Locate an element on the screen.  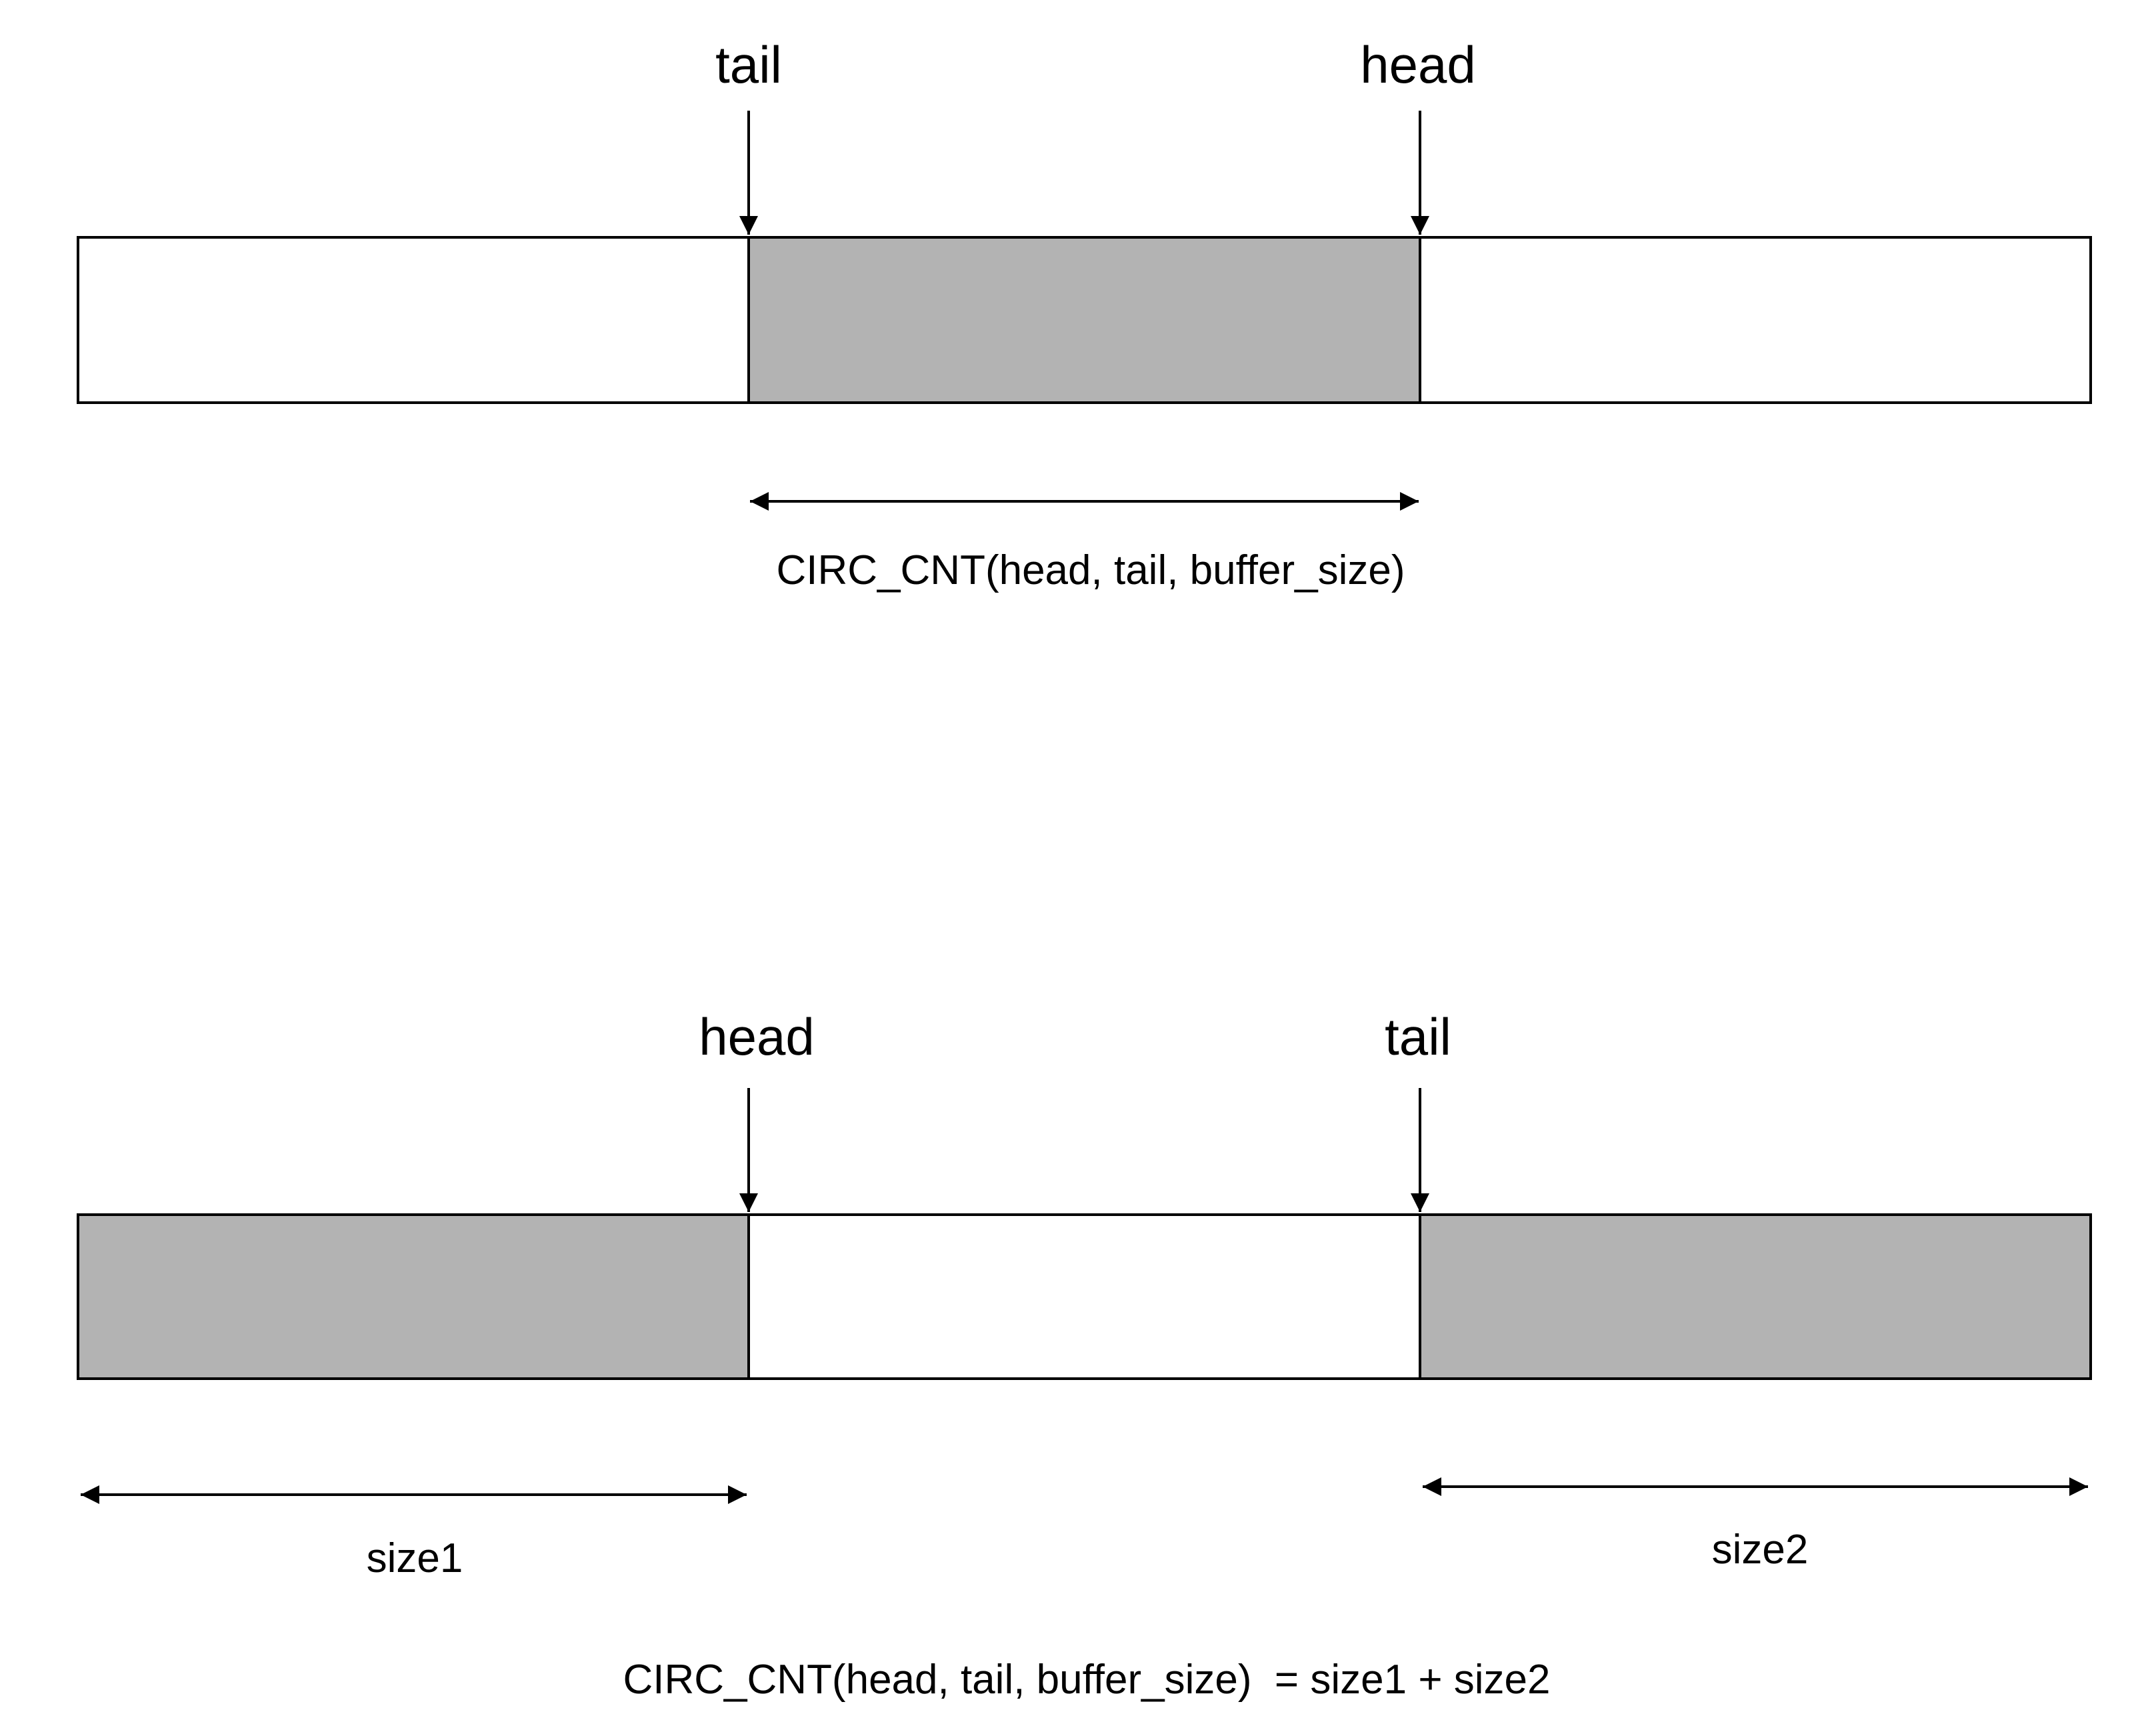
size2-label: size2 is located at coordinates (1760, 1550).